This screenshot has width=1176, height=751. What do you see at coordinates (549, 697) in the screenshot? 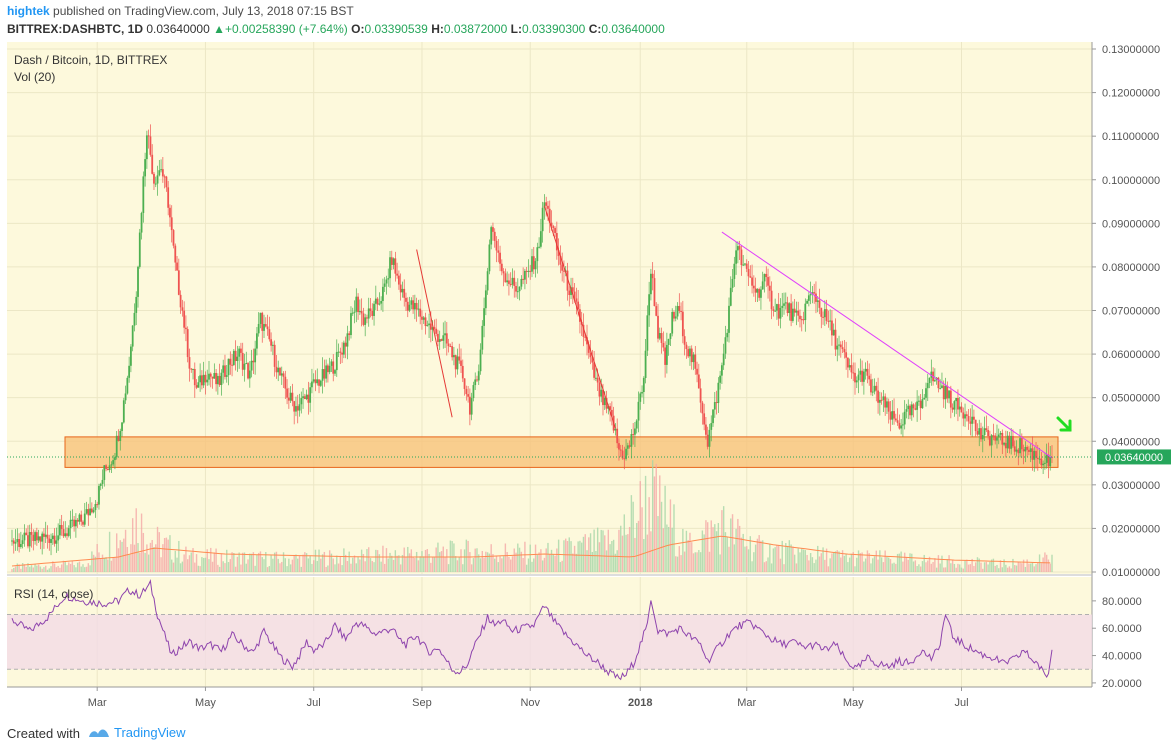
I see `time-axis: Mar May Jul Sep Nov 2018 Mar May Jul` at bounding box center [549, 697].